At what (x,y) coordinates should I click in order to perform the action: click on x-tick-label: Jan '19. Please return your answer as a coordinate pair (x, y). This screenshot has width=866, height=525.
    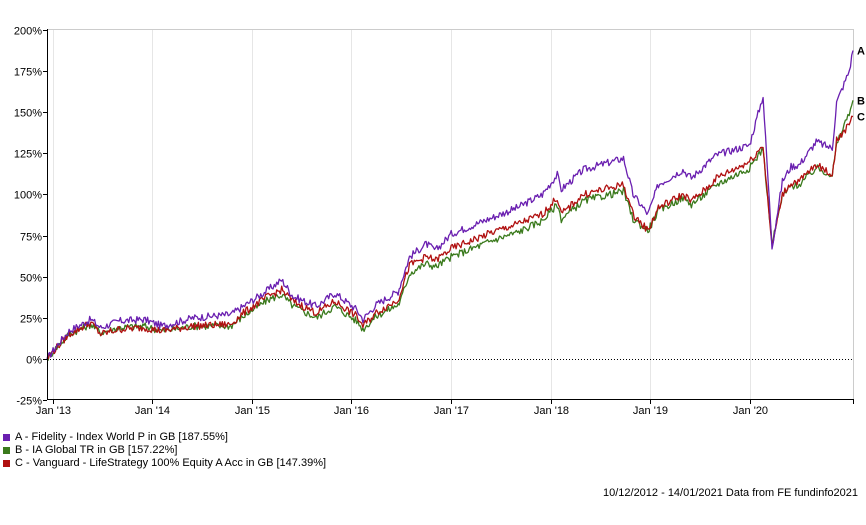
    Looking at the image, I should click on (650, 411).